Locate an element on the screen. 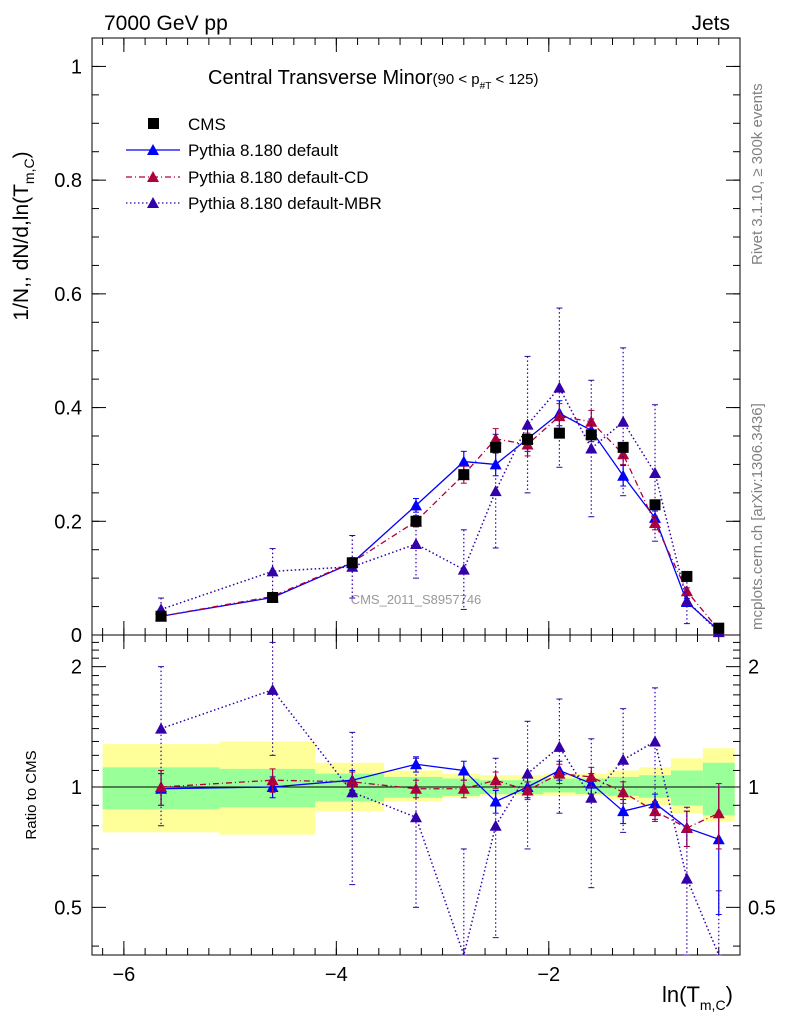  legend-label: CMS is located at coordinates (207, 124).